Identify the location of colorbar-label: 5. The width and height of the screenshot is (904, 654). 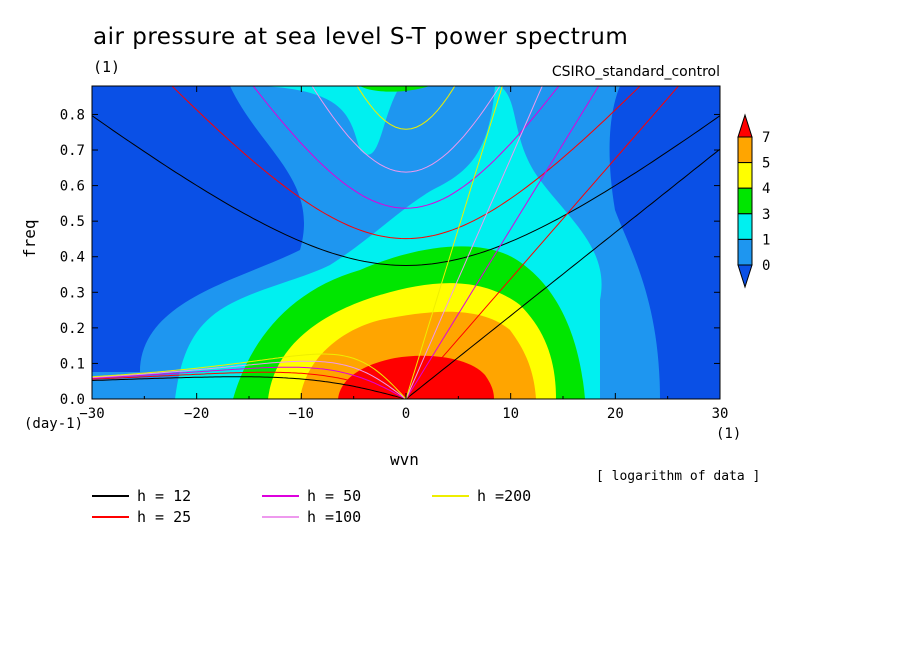
(766, 164).